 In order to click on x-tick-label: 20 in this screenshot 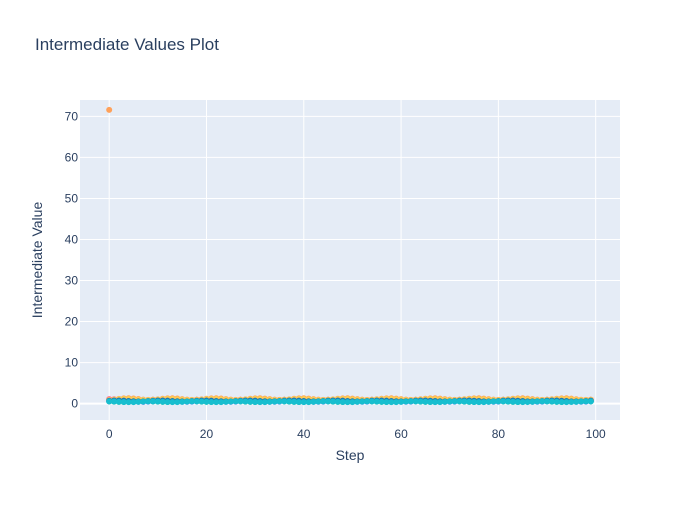, I will do `click(207, 434)`.